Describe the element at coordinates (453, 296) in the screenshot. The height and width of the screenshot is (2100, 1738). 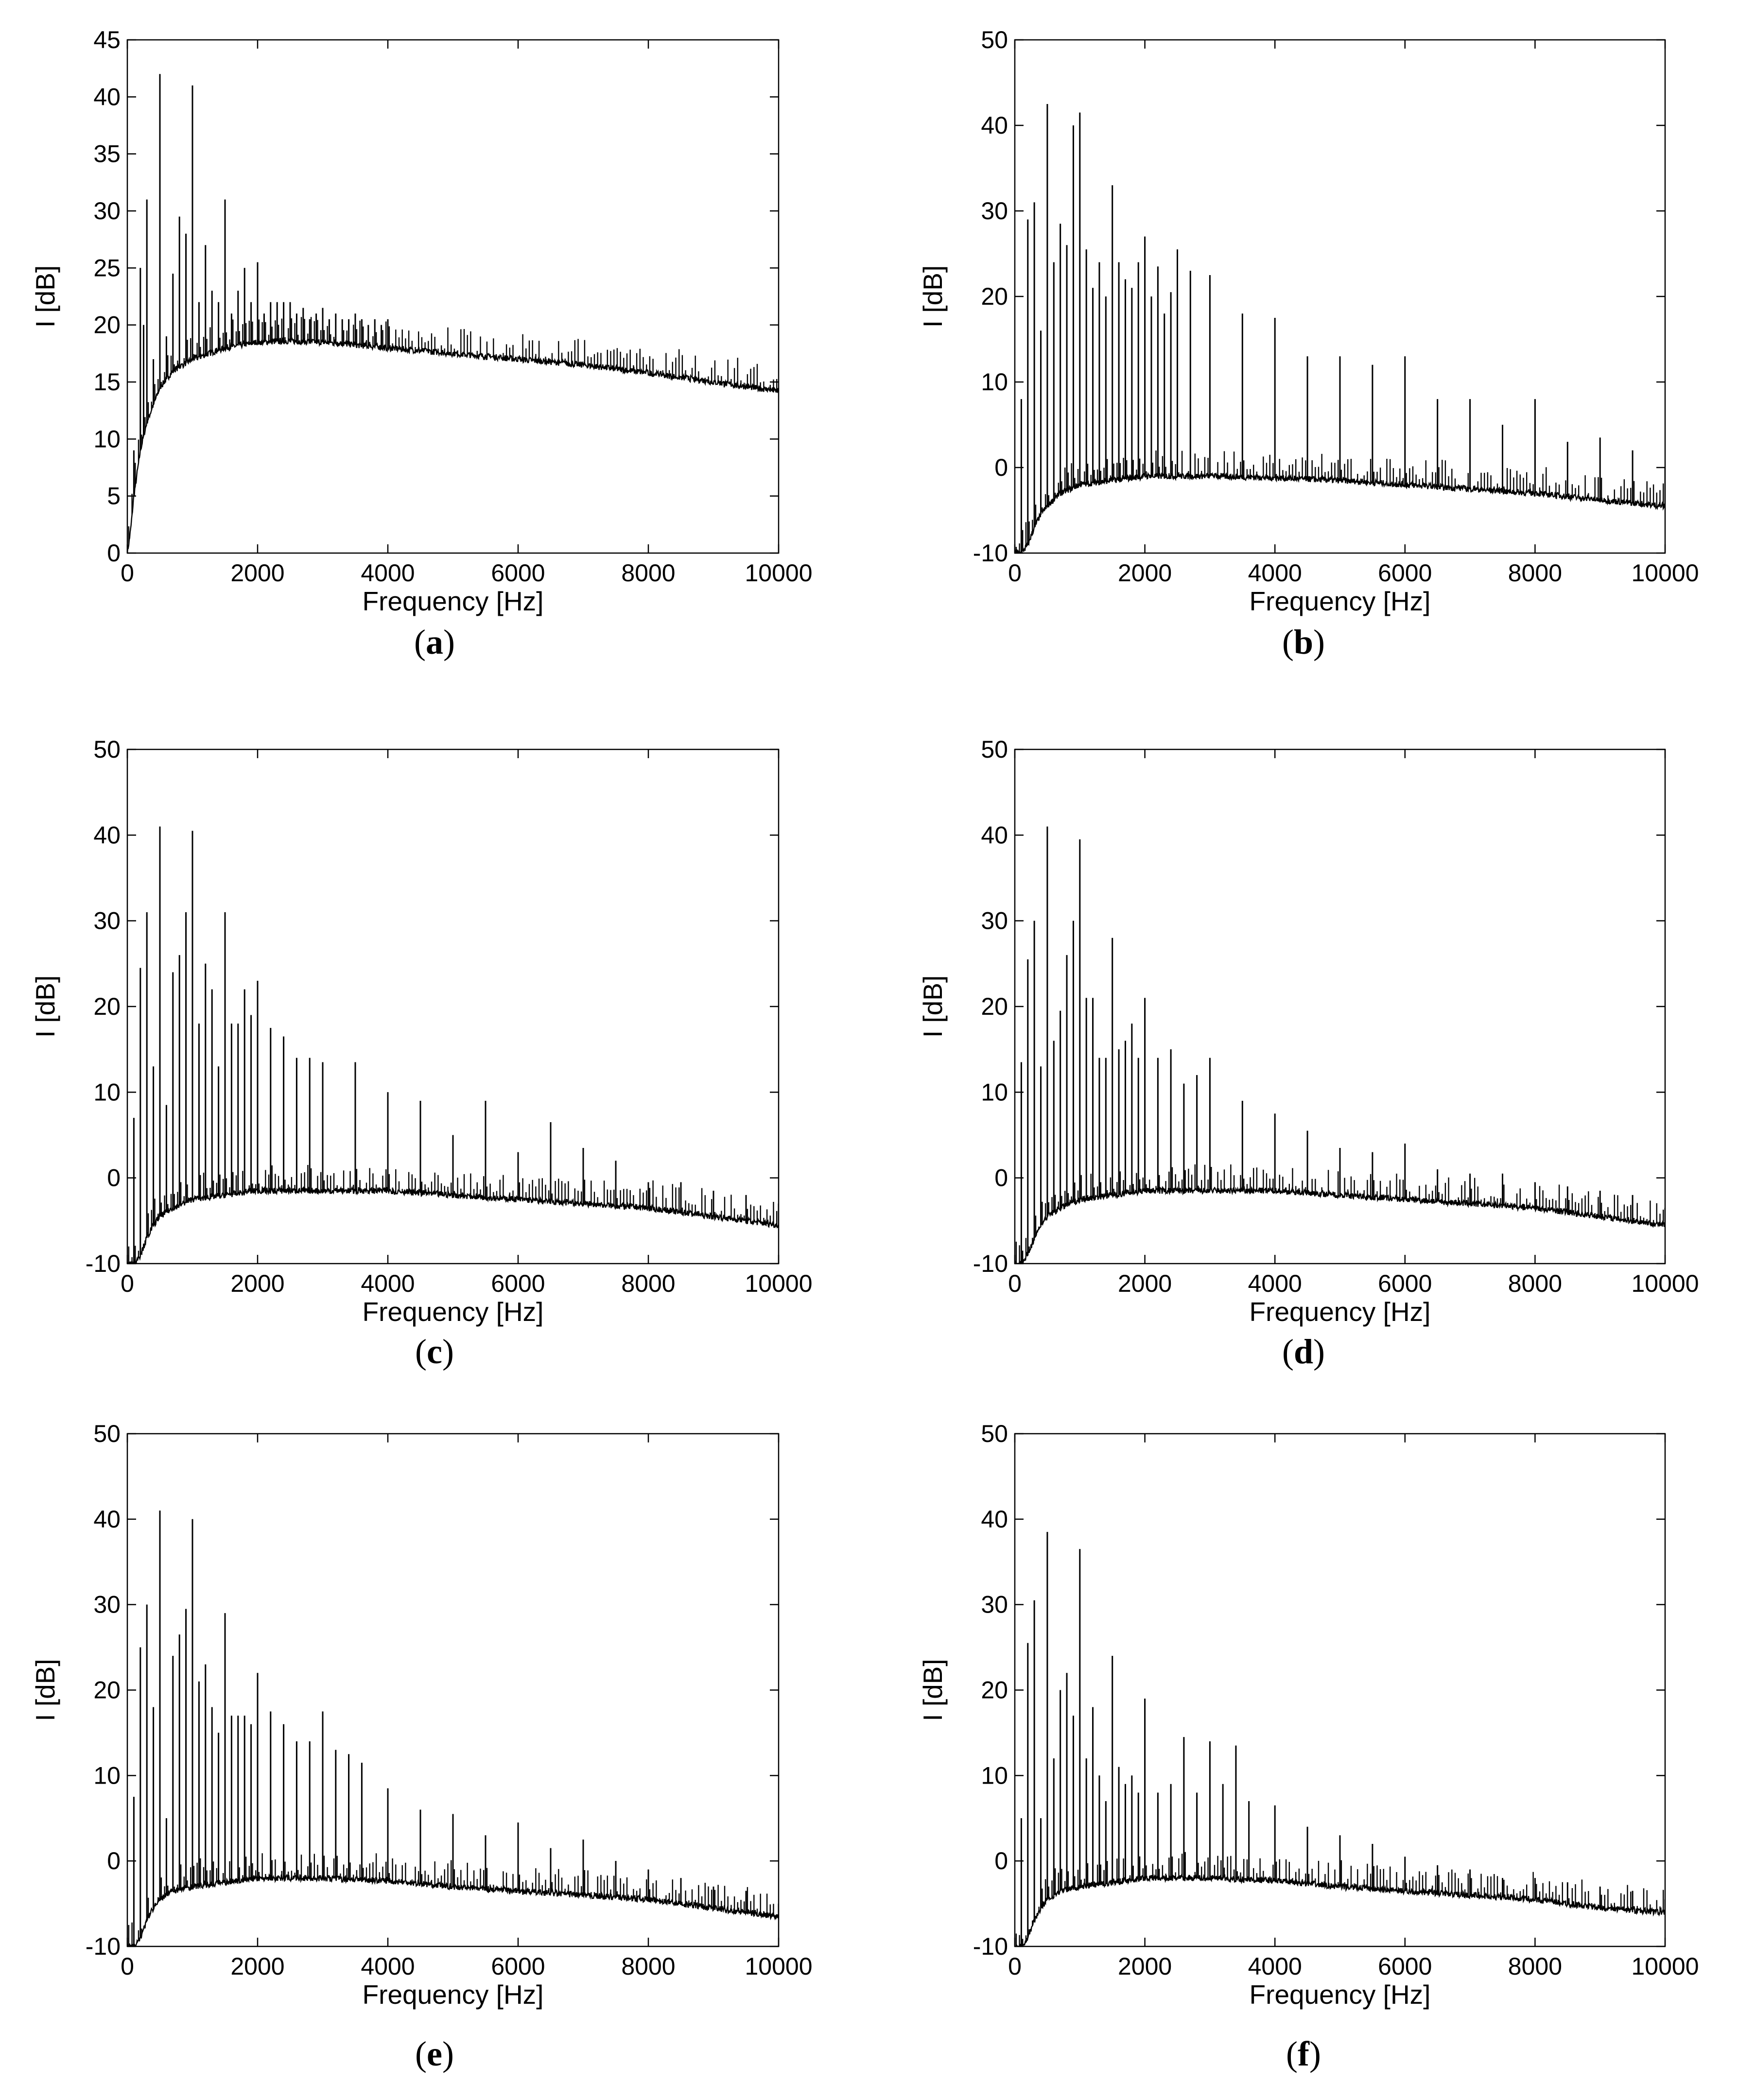
I see `plot-frame` at that location.